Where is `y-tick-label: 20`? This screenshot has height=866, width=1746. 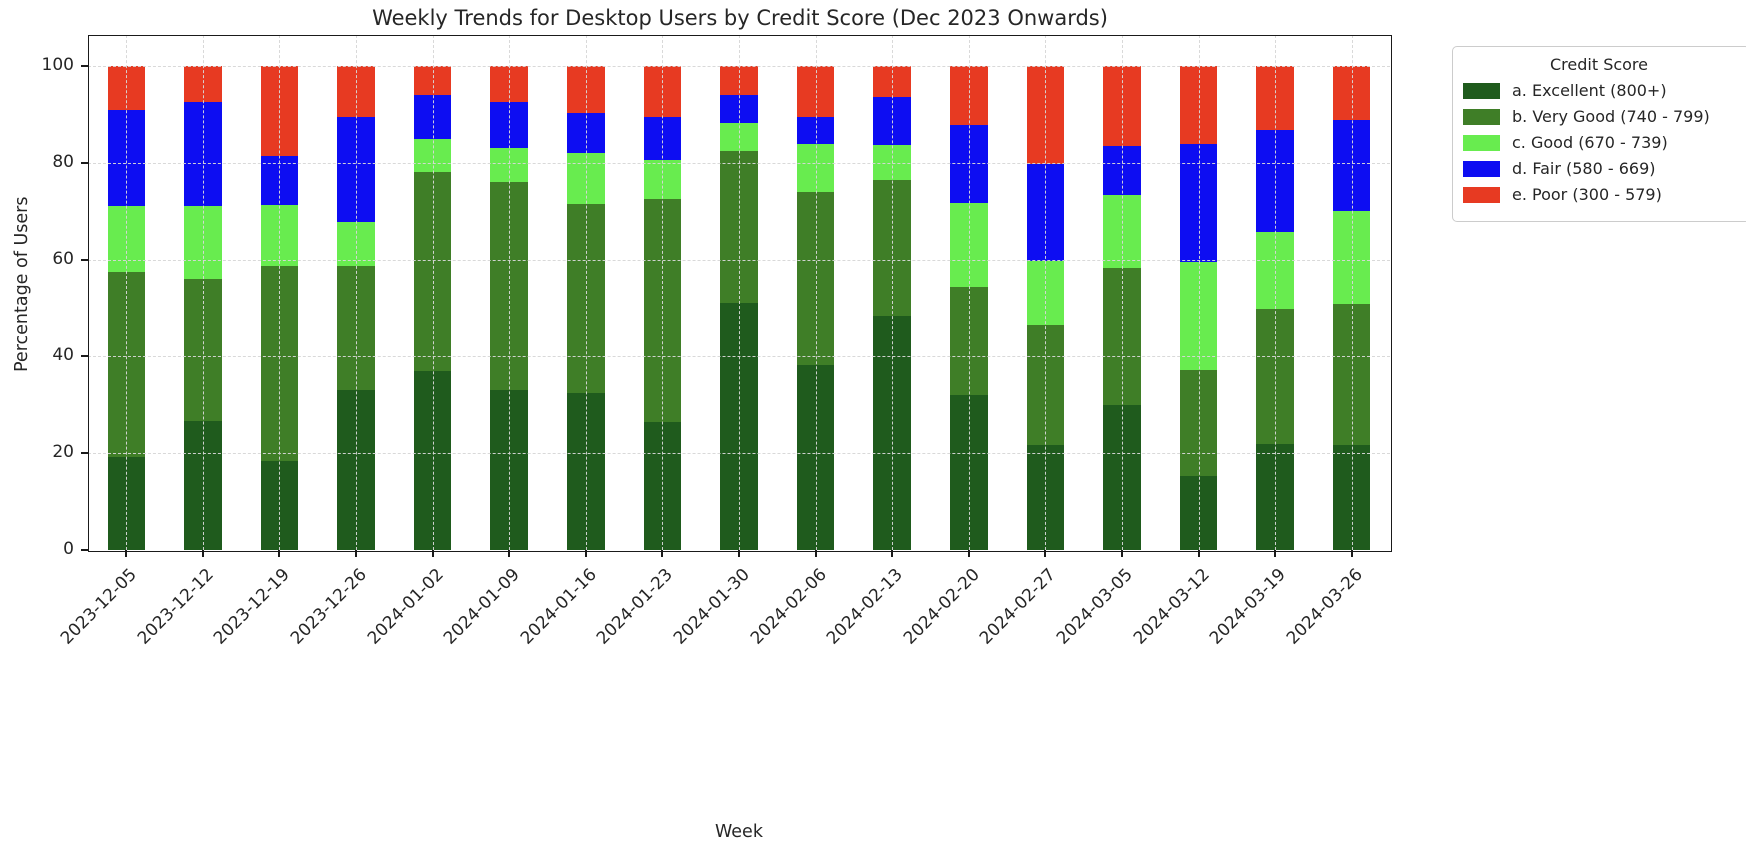 y-tick-label: 20 is located at coordinates (63, 452).